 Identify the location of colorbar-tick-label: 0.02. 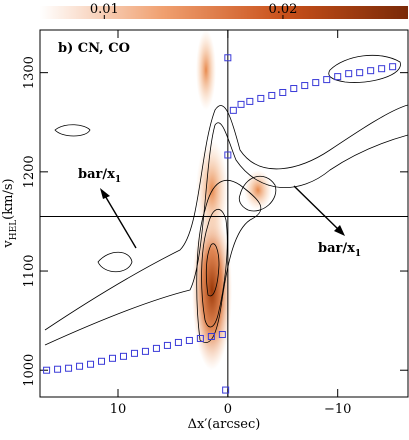
(282, 9).